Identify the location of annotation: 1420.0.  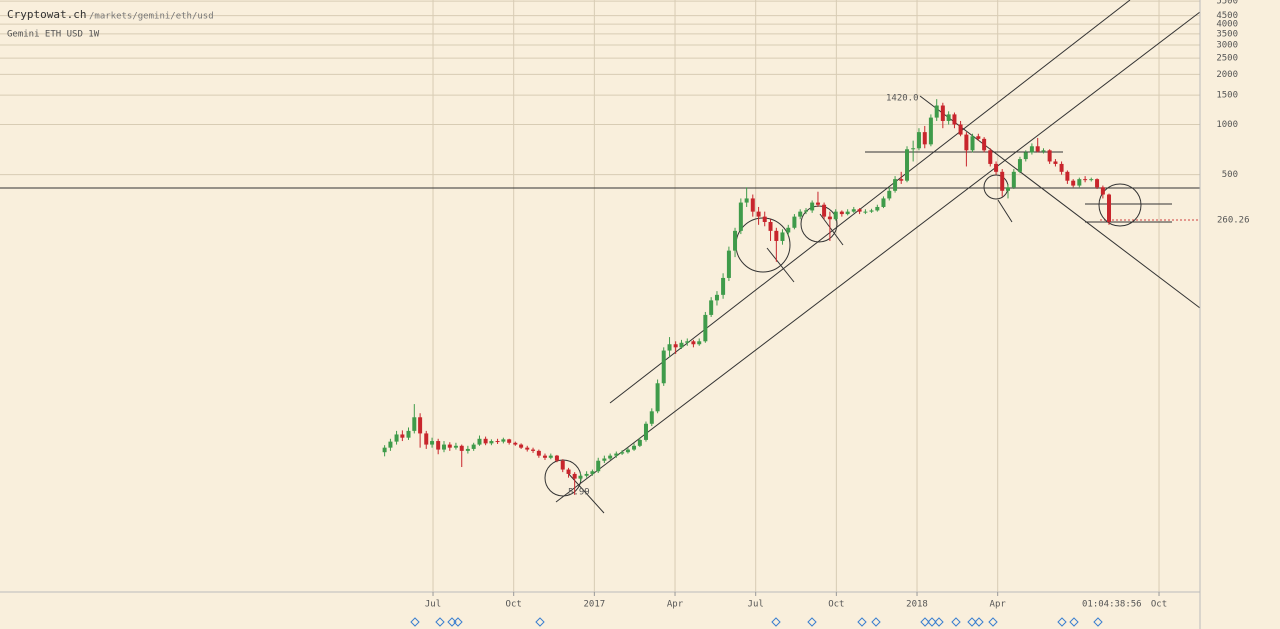
(902, 99).